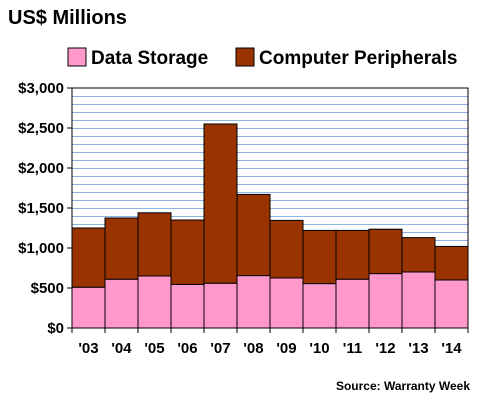  Describe the element at coordinates (418, 348) in the screenshot. I see `x-tick-label: '13` at that location.